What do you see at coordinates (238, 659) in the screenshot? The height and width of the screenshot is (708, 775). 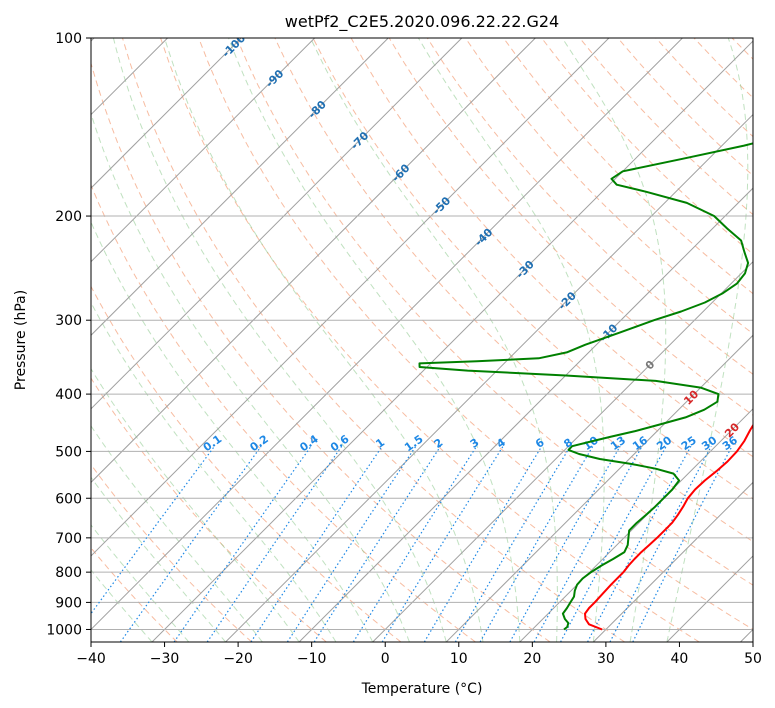 I see `x-tick-label: −20` at bounding box center [238, 659].